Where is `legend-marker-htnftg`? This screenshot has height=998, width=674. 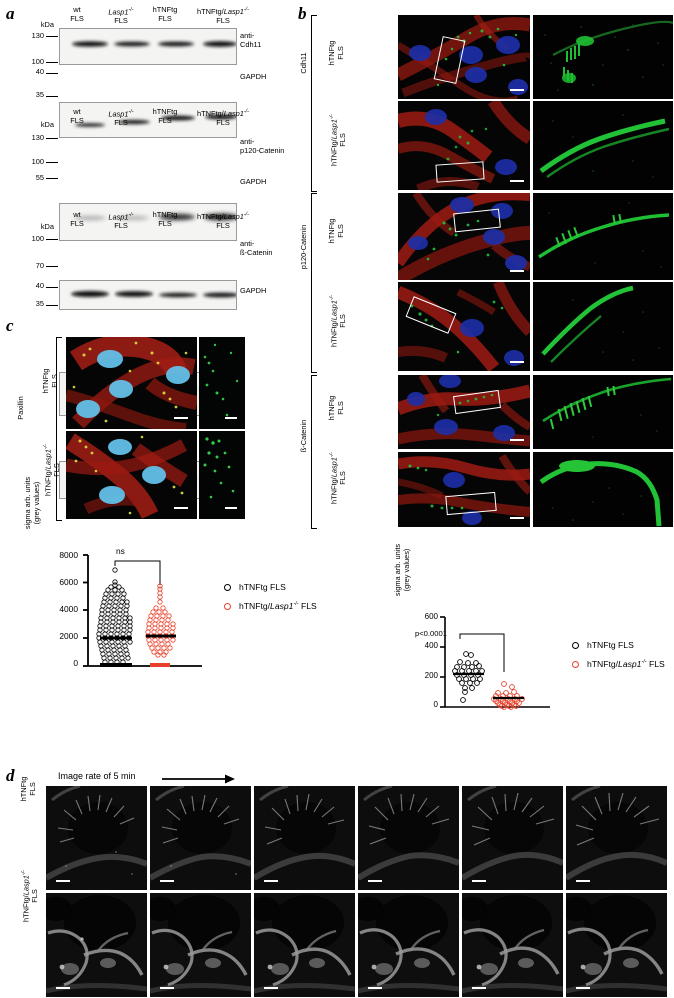
legend-marker-htnftg is located at coordinates (227, 587).